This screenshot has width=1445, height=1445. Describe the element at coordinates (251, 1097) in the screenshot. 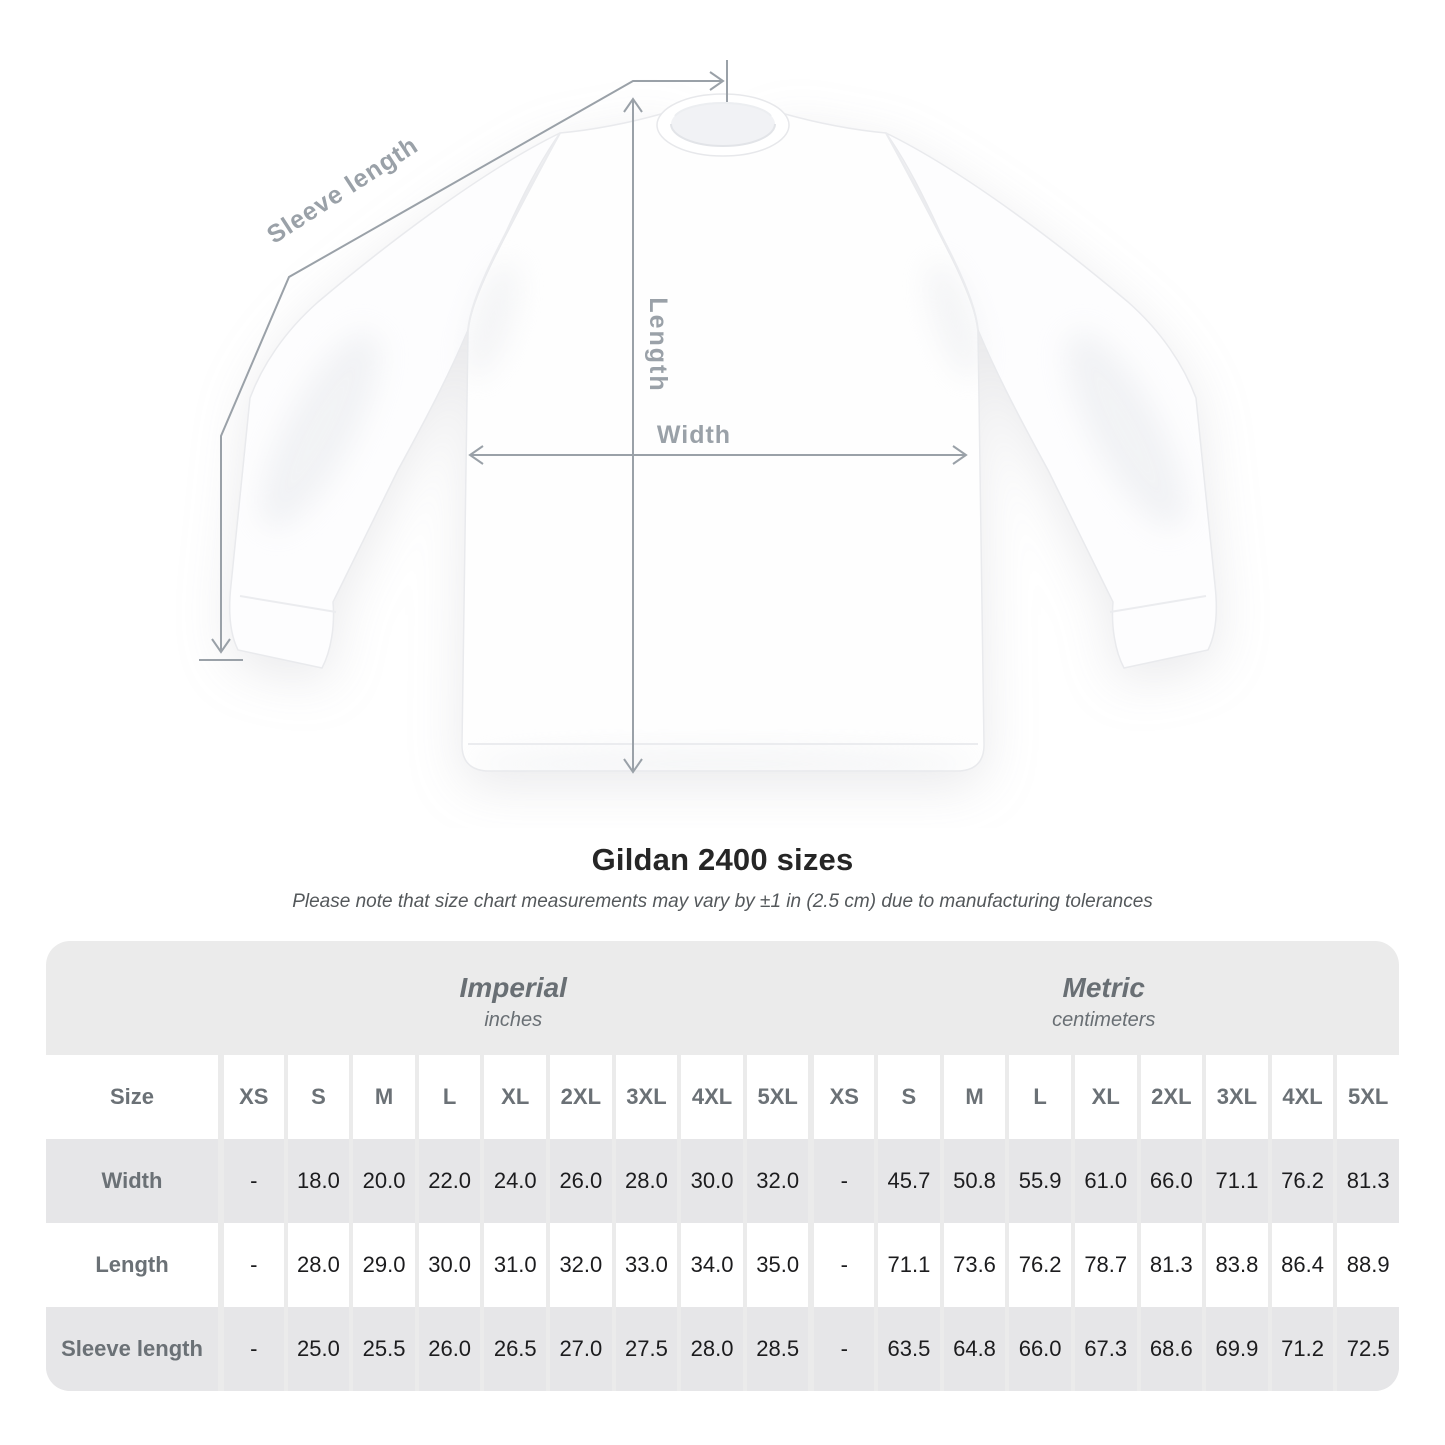

I see `size-header-imperial-xs: XS` at that location.